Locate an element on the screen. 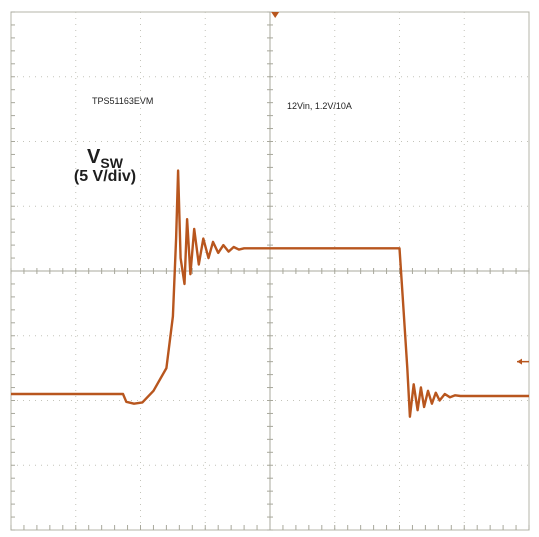 The width and height of the screenshot is (539, 537). trigger-marker is located at coordinates (275, 15).